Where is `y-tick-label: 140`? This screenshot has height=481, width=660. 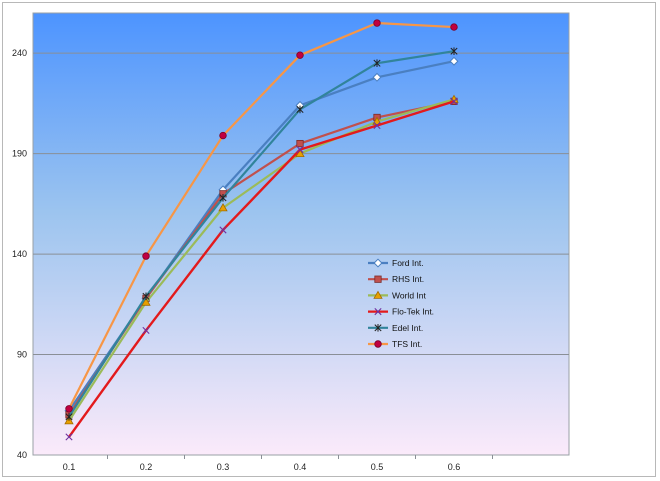
y-tick-label: 140 is located at coordinates (19, 254).